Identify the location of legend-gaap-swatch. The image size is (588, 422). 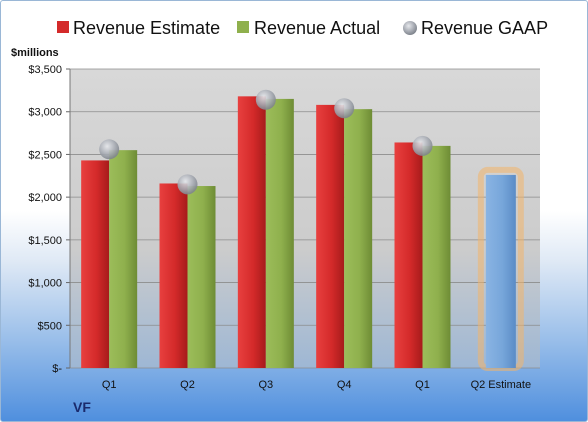
(410, 28).